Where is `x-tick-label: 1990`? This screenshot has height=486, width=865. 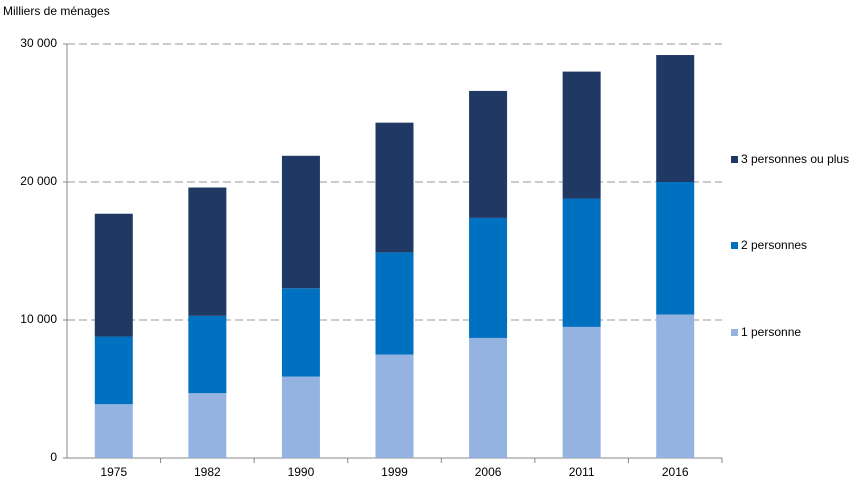
x-tick-label: 1990 is located at coordinates (301, 472).